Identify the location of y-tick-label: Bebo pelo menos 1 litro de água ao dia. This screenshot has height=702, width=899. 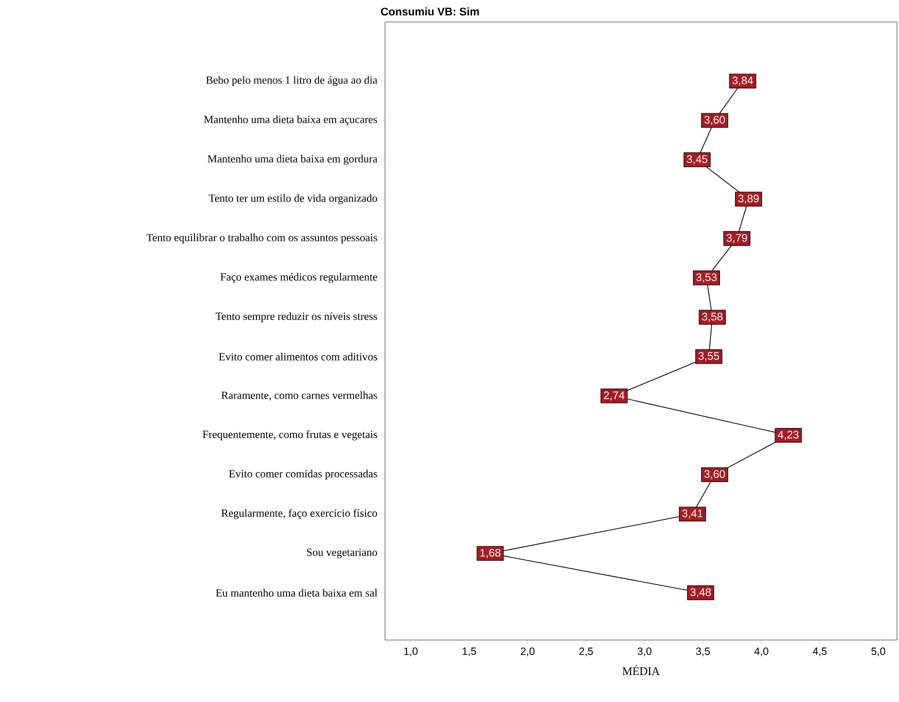
(292, 81).